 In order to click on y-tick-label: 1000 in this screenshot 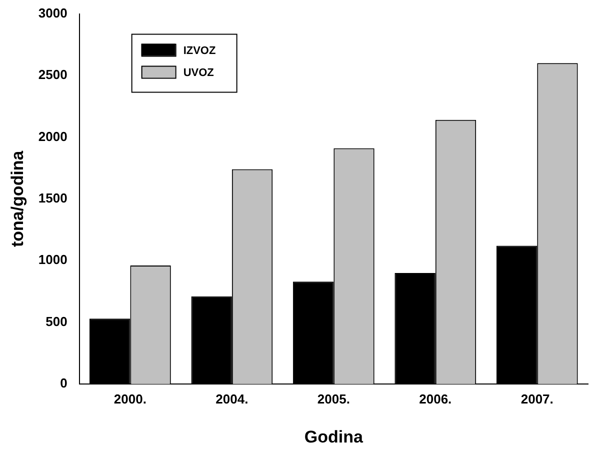, I will do `click(53, 260)`.